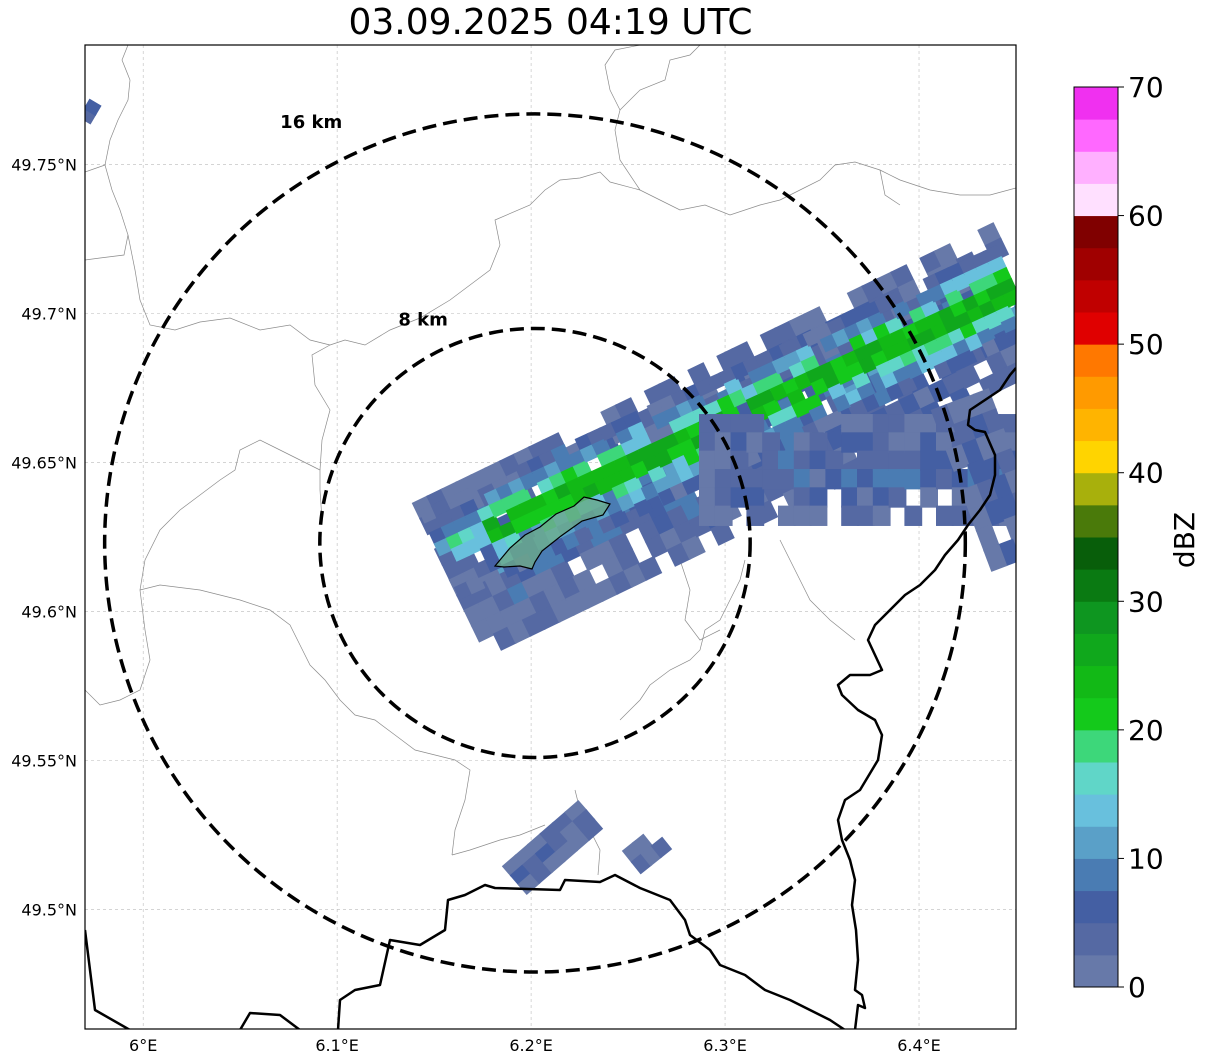 The width and height of the screenshot is (1207, 1064). I want to click on range-ring-labels: 8 km 16 km, so click(364, 221).